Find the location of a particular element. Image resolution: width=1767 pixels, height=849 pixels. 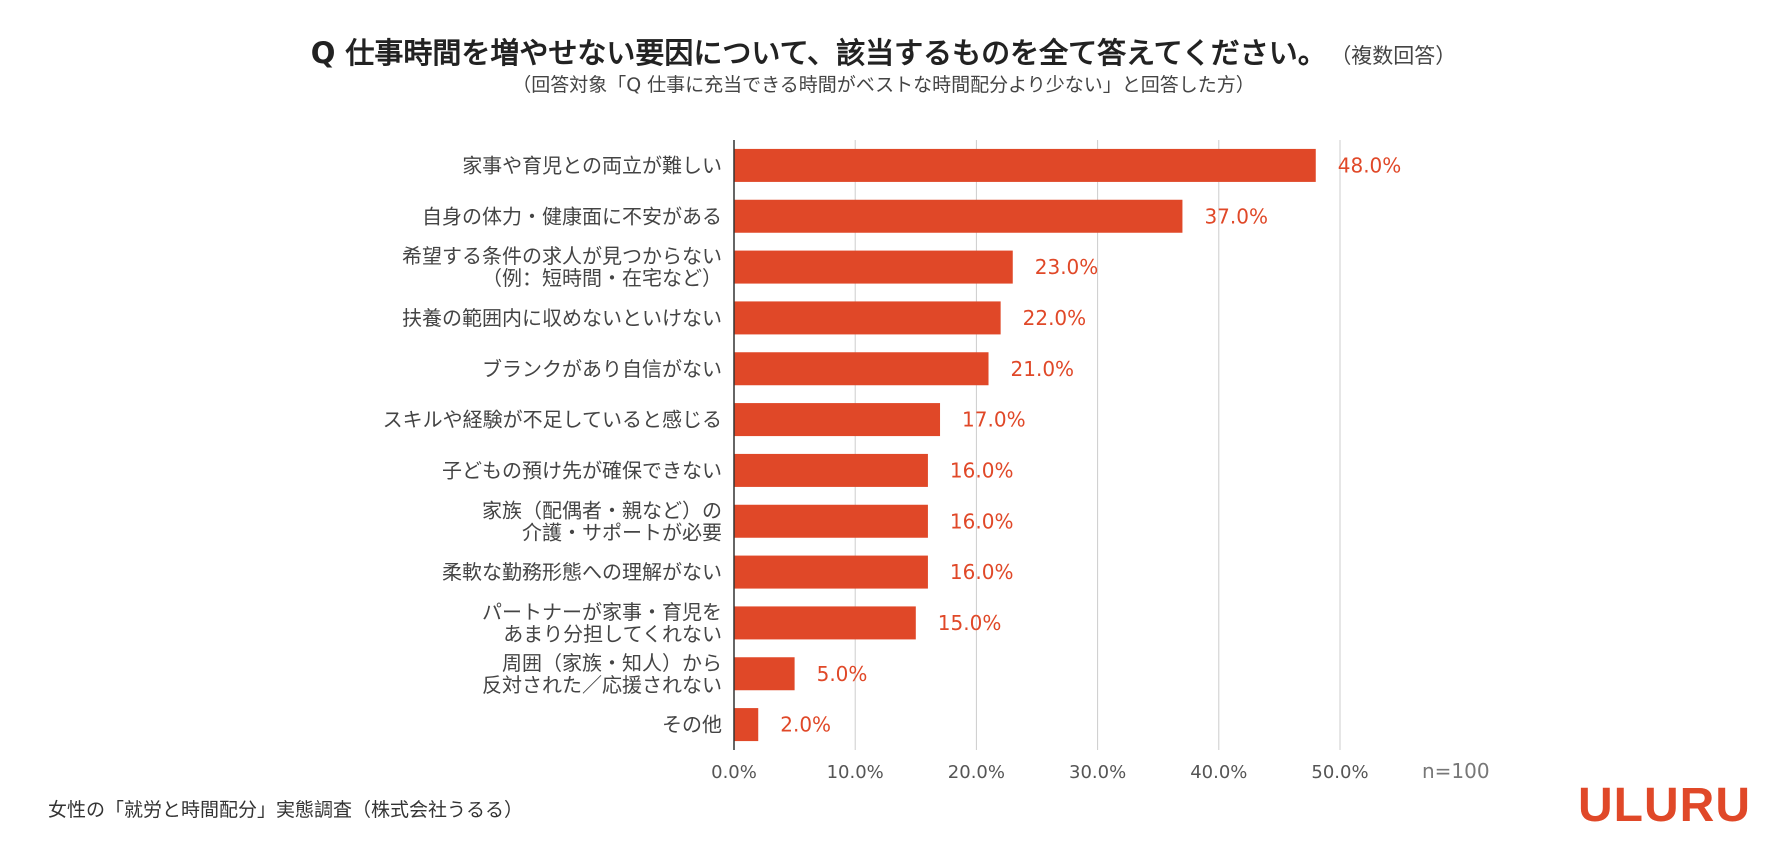

category-label-line: 柔軟な勤務形態への理解がない is located at coordinates (582, 572).